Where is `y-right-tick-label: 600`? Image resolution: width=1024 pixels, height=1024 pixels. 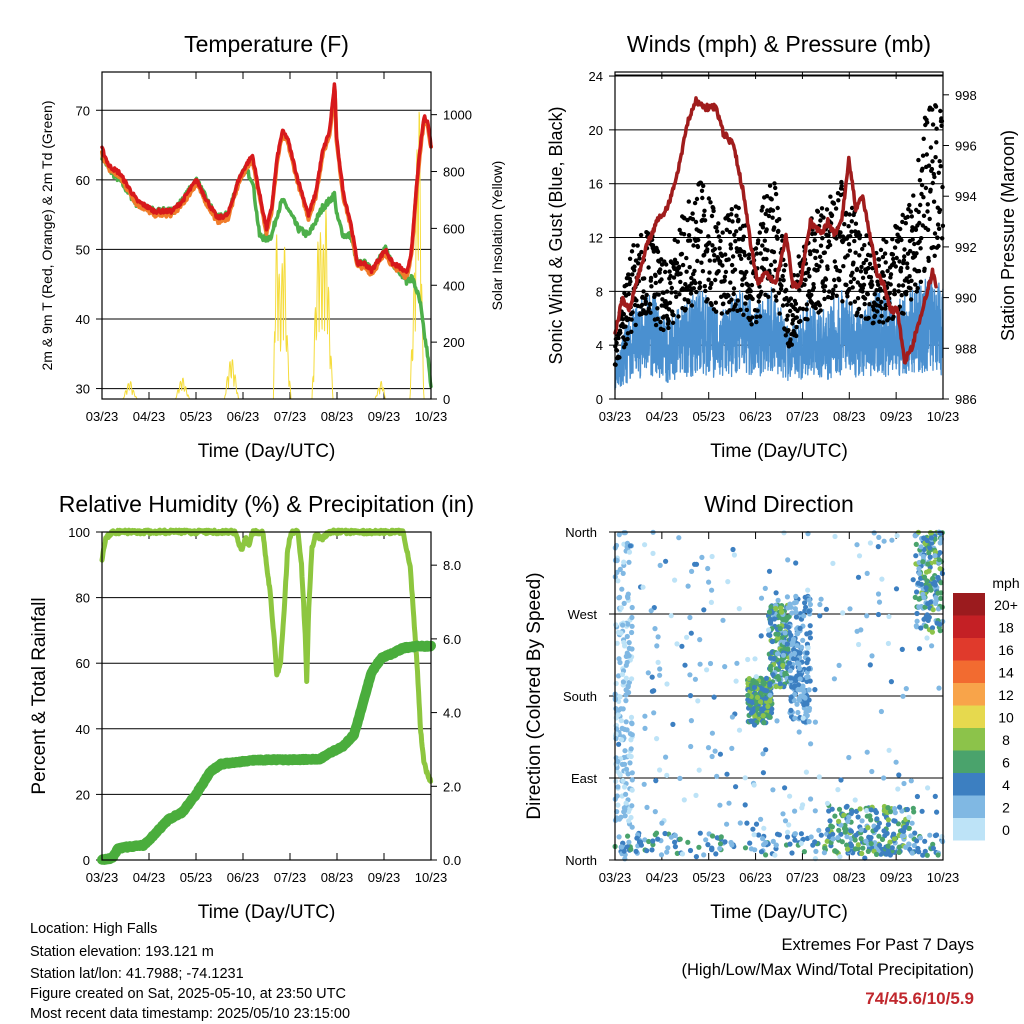 y-right-tick-label: 600 is located at coordinates (454, 228).